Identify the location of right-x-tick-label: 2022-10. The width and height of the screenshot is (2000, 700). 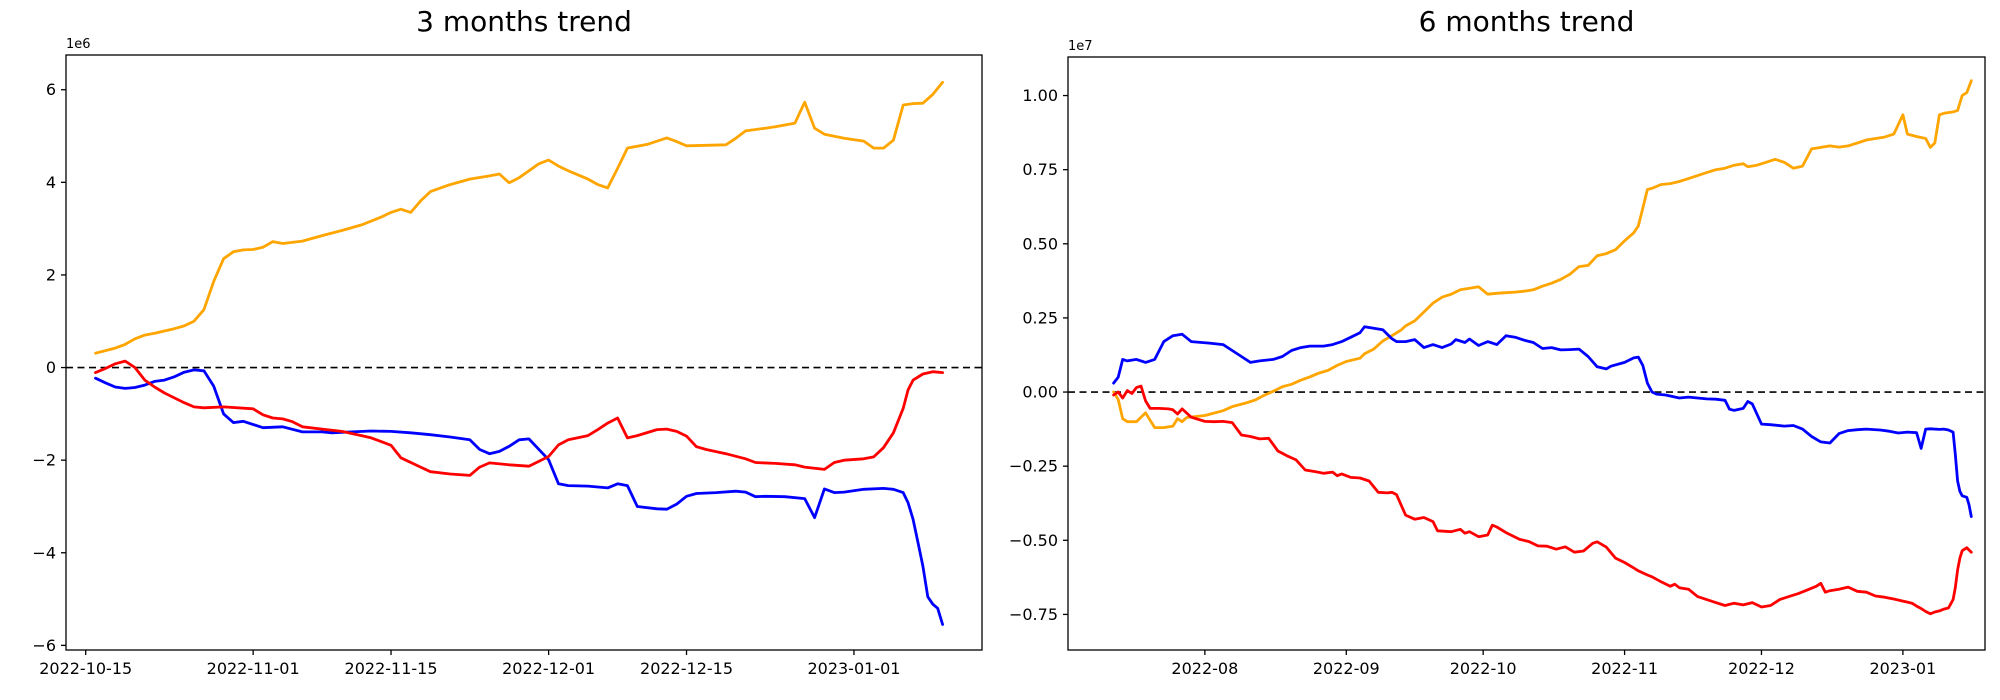
(1483, 668).